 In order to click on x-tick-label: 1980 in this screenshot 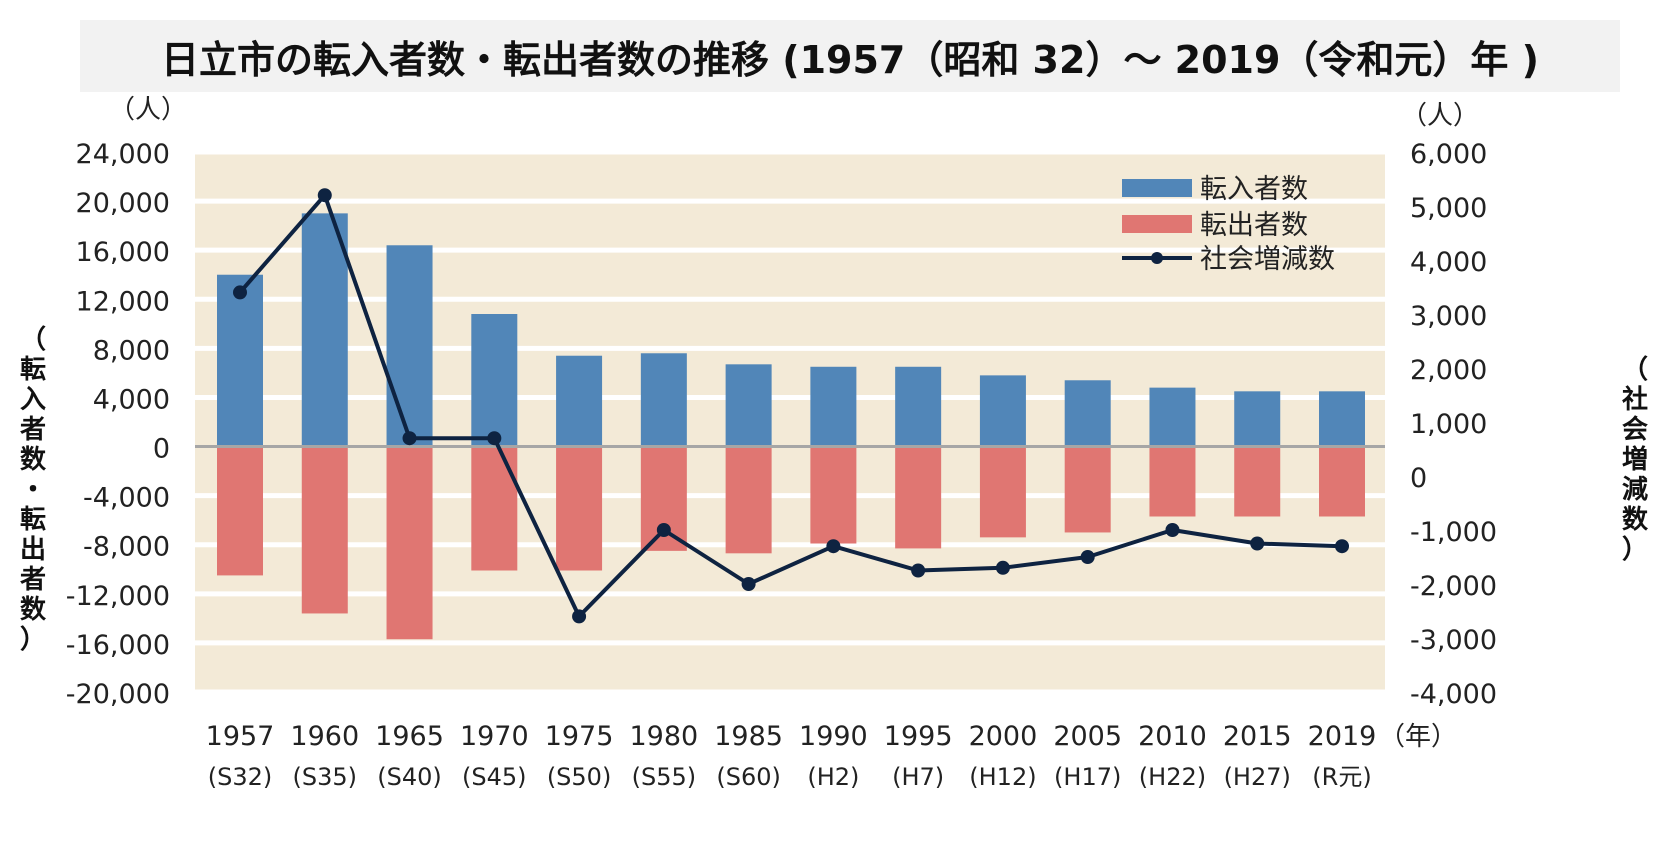, I will do `click(663, 736)`.